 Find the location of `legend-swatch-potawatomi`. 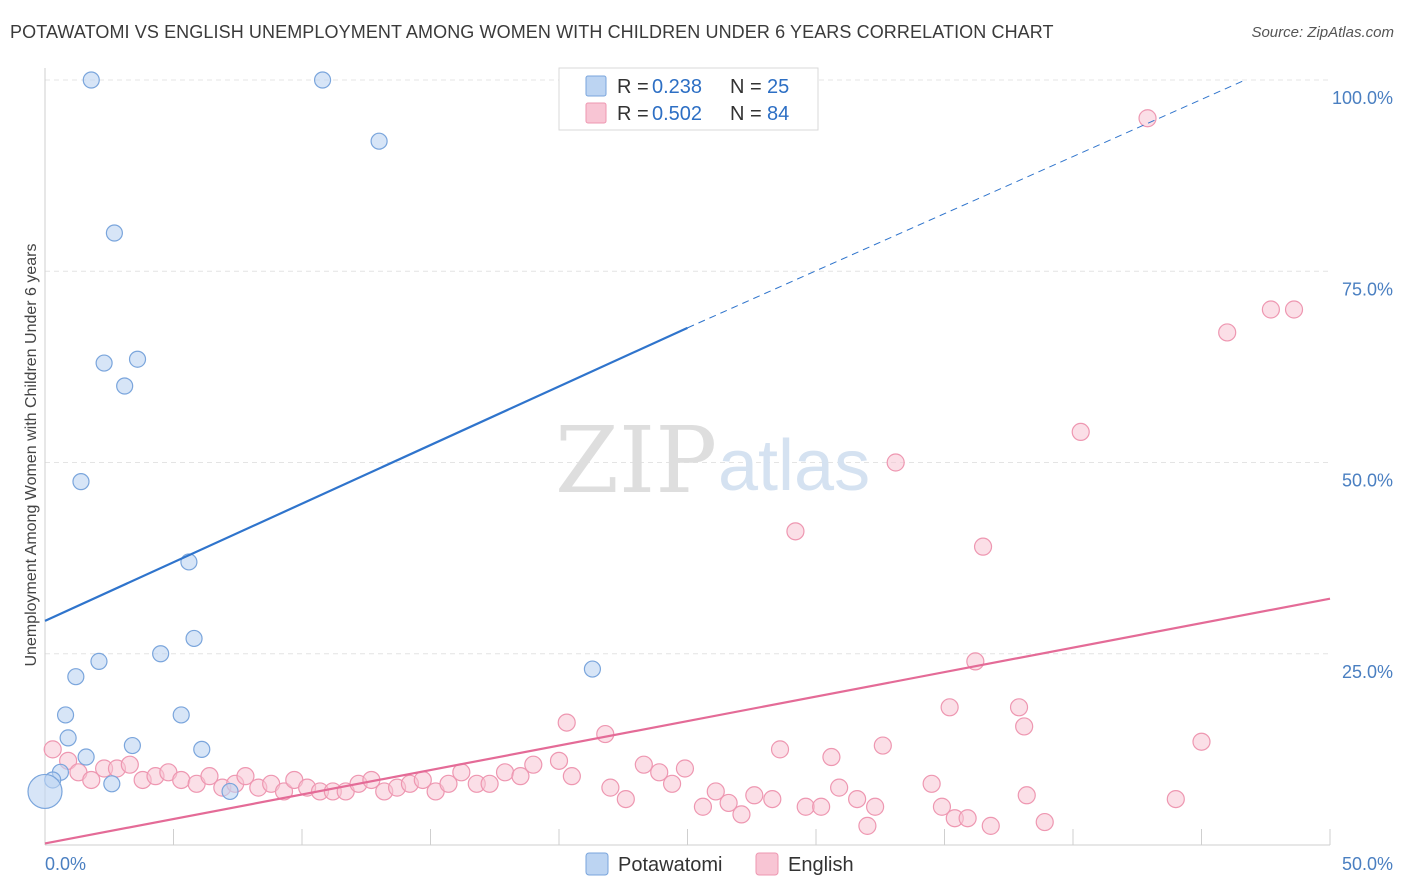

legend-swatch-potawatomi is located at coordinates (596, 86).